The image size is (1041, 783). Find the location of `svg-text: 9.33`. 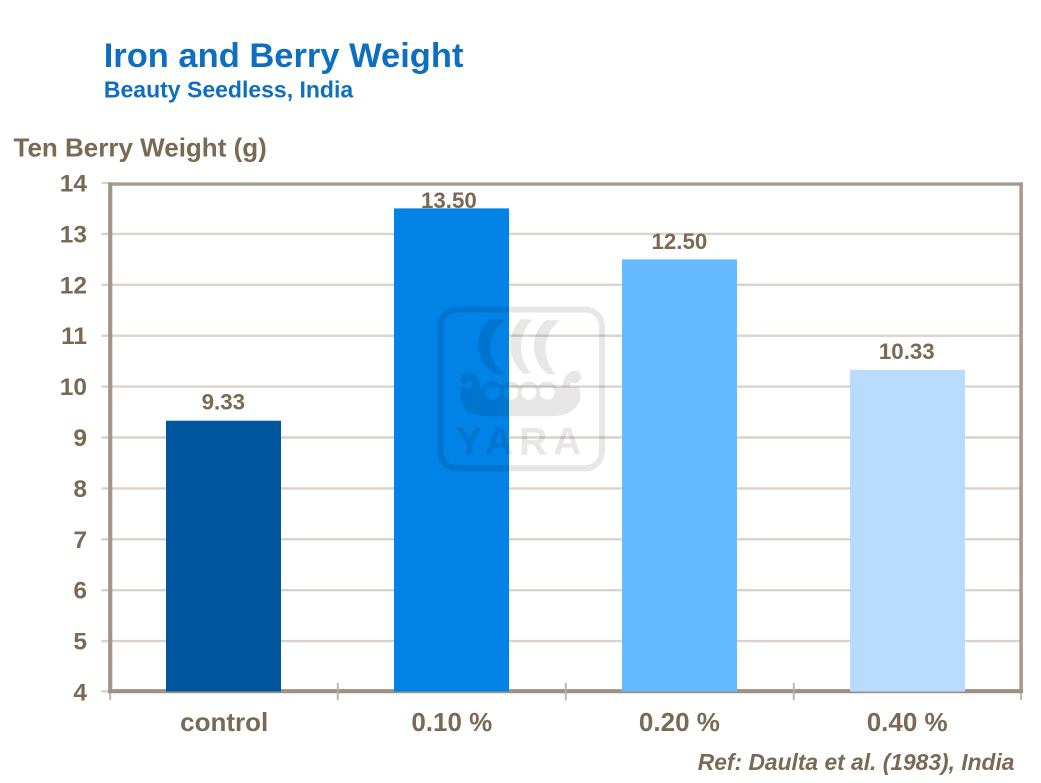

svg-text: 9.33 is located at coordinates (223, 401).